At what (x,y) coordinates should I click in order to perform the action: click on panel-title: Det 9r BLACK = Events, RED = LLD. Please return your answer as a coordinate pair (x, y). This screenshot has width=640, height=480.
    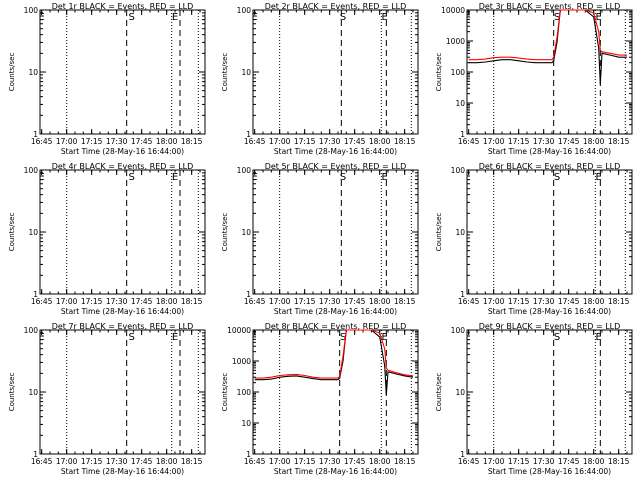
    Looking at the image, I should click on (550, 326).